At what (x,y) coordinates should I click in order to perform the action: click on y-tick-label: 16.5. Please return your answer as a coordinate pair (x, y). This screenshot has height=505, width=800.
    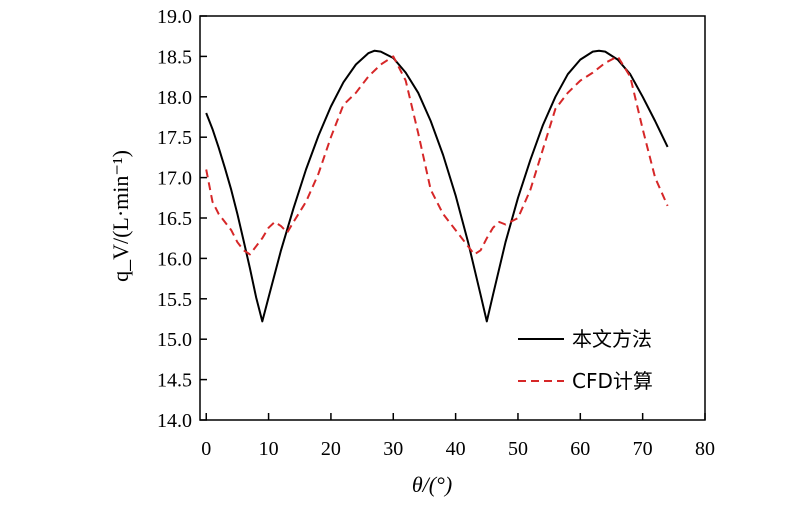
    Looking at the image, I should click on (174, 219).